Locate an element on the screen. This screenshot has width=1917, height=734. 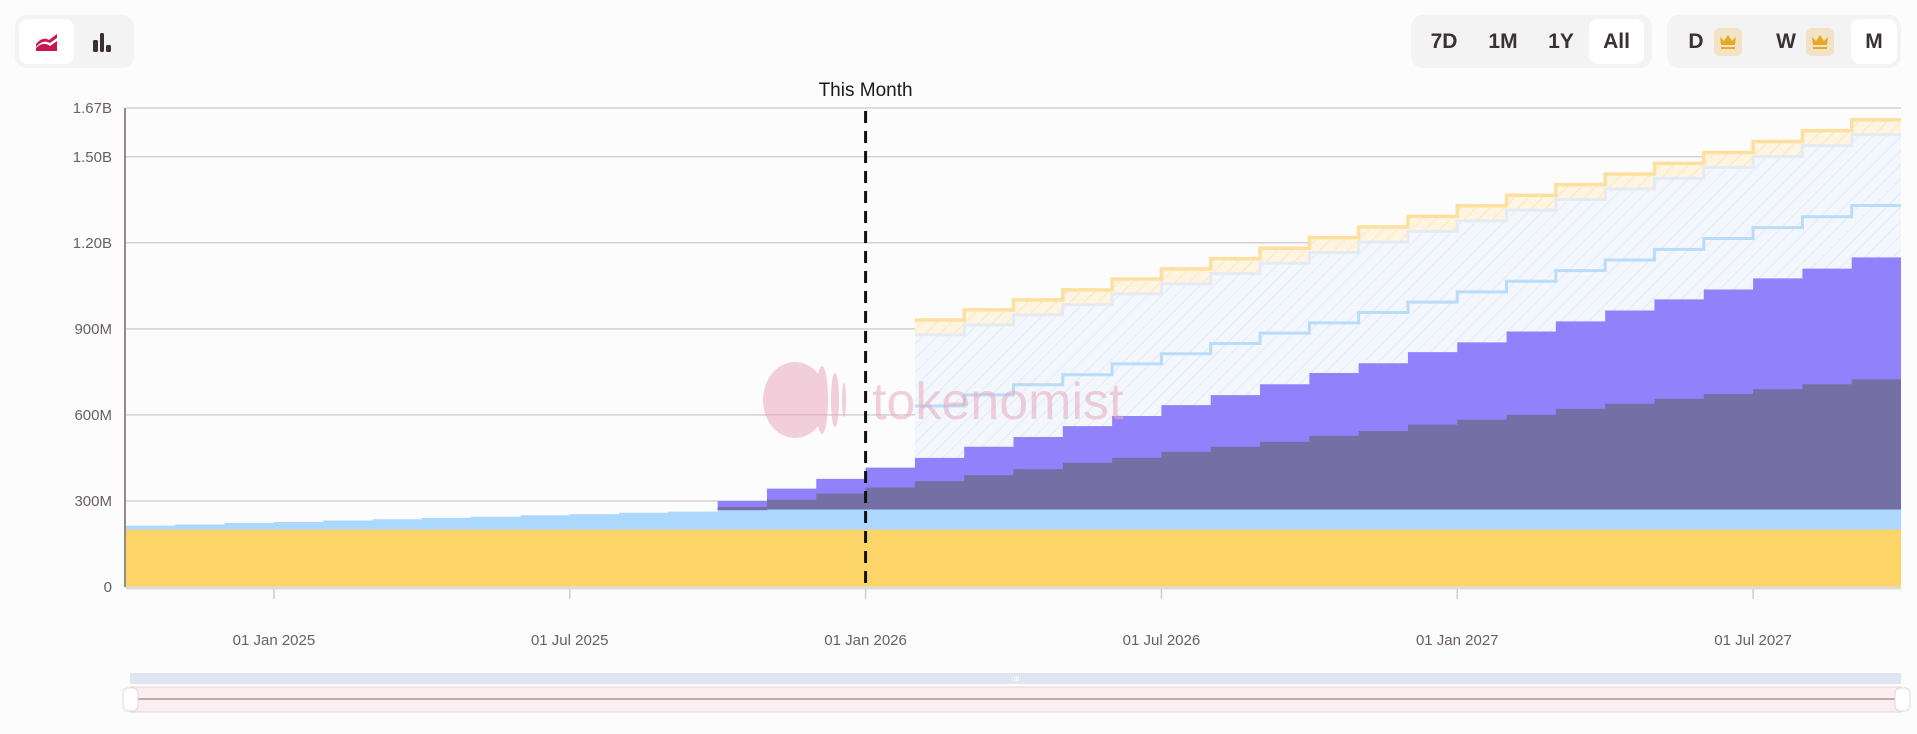
y-tick-label: 900M is located at coordinates (93, 329).